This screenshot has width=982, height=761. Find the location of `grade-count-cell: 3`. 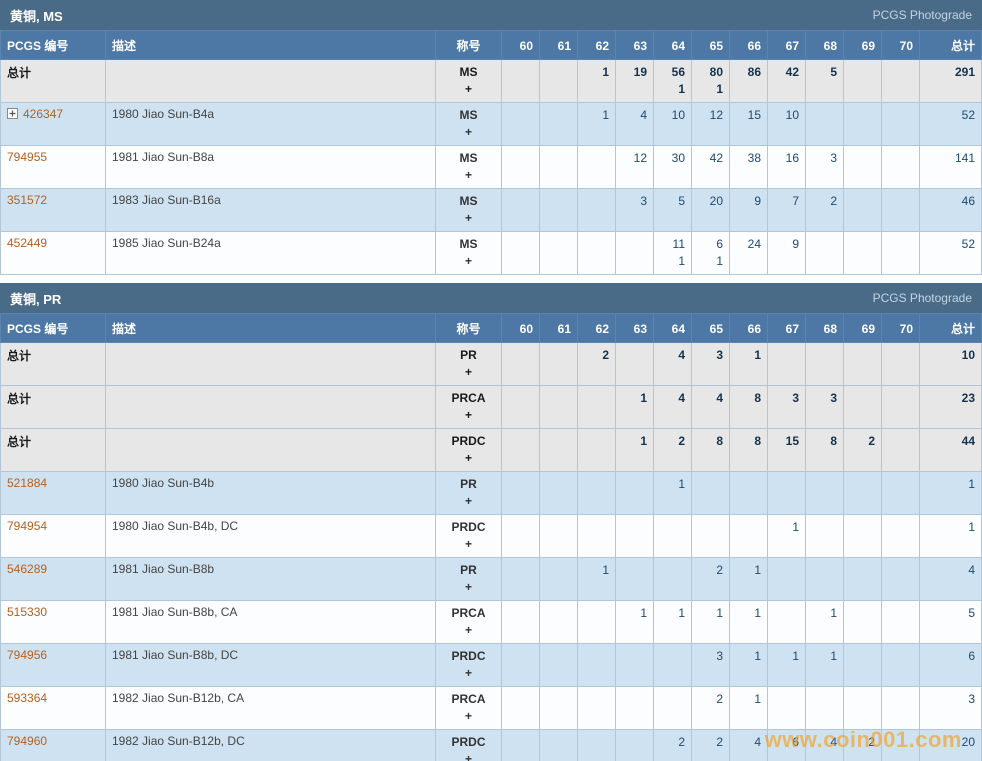

grade-count-cell: 3 is located at coordinates (824, 167).